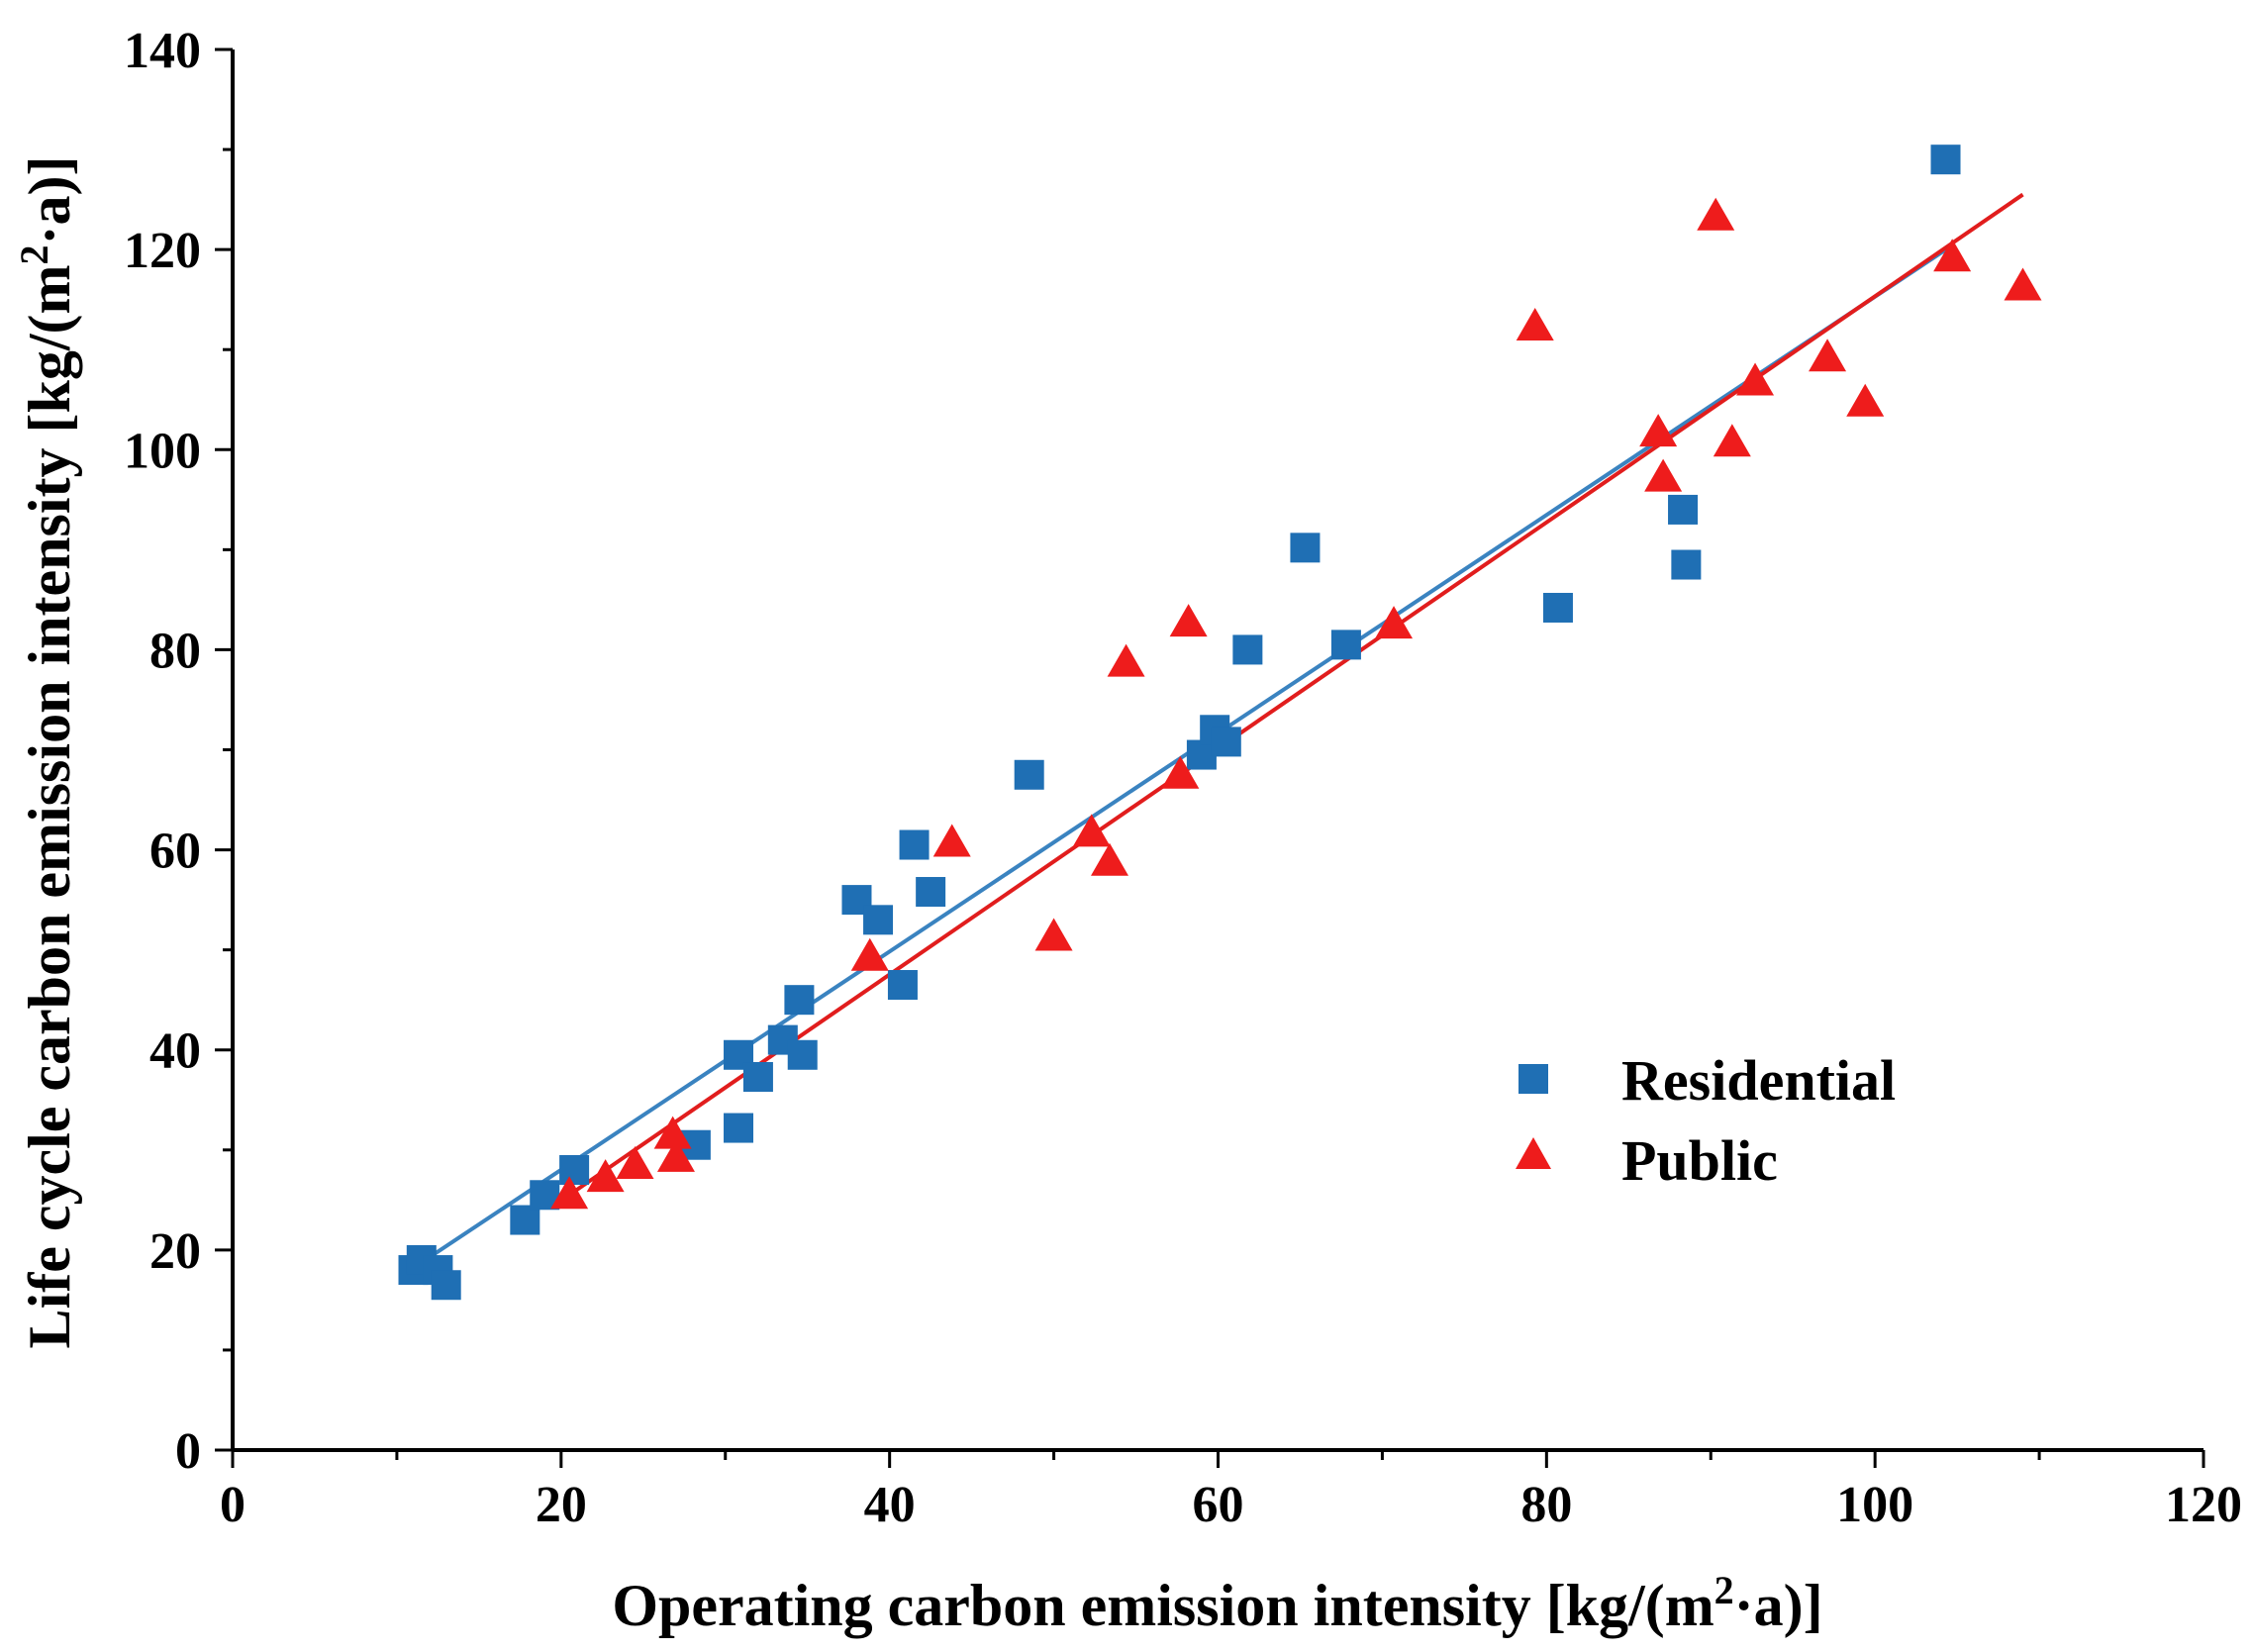  Describe the element at coordinates (175, 651) in the screenshot. I see `y-tick-label: 80` at that location.